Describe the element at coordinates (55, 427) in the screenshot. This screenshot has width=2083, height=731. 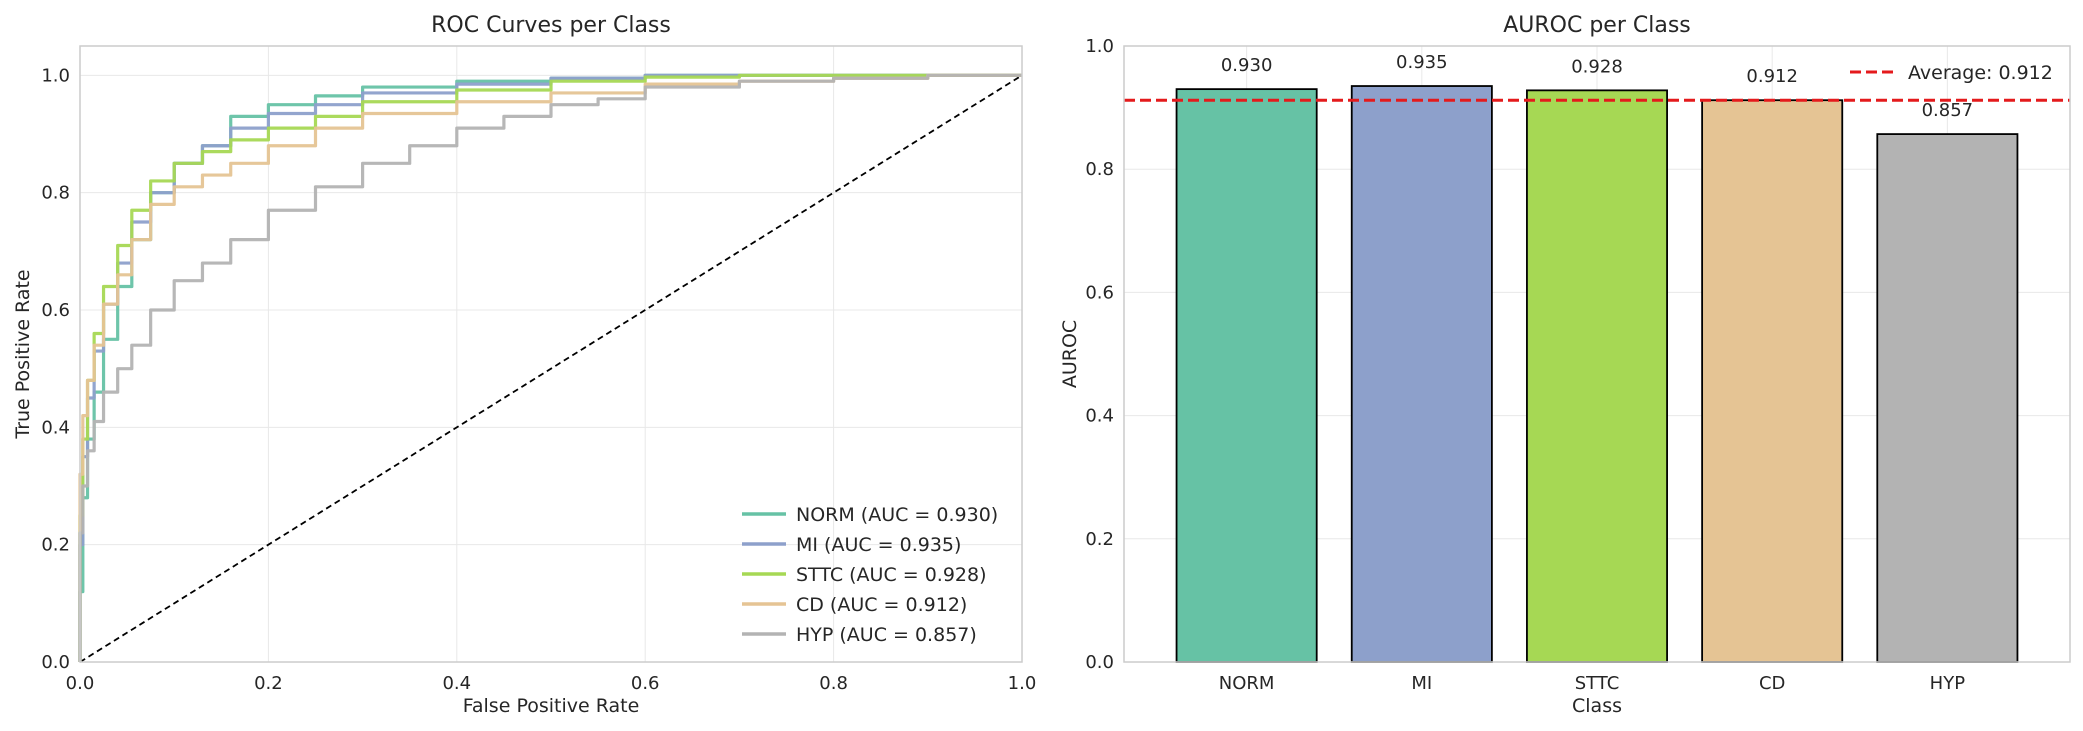
I see `roc-y-tick-label: 0.4` at that location.